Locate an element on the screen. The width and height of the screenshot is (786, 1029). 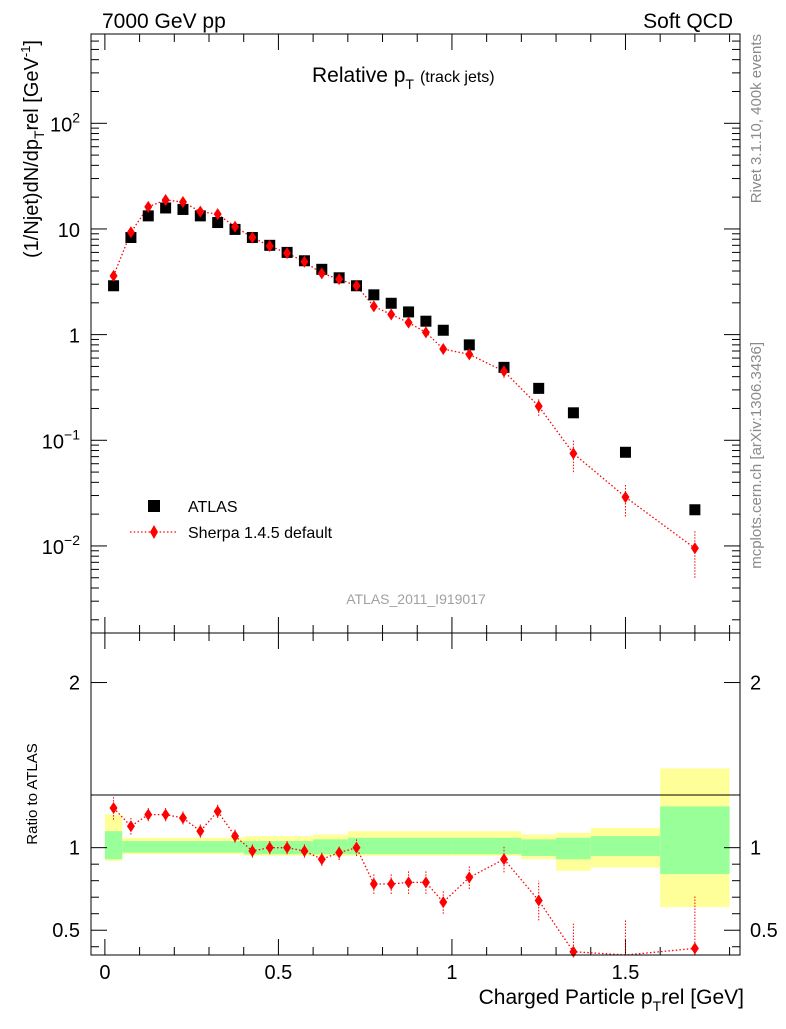
plot-title-main: Relative p is located at coordinates (358, 75).